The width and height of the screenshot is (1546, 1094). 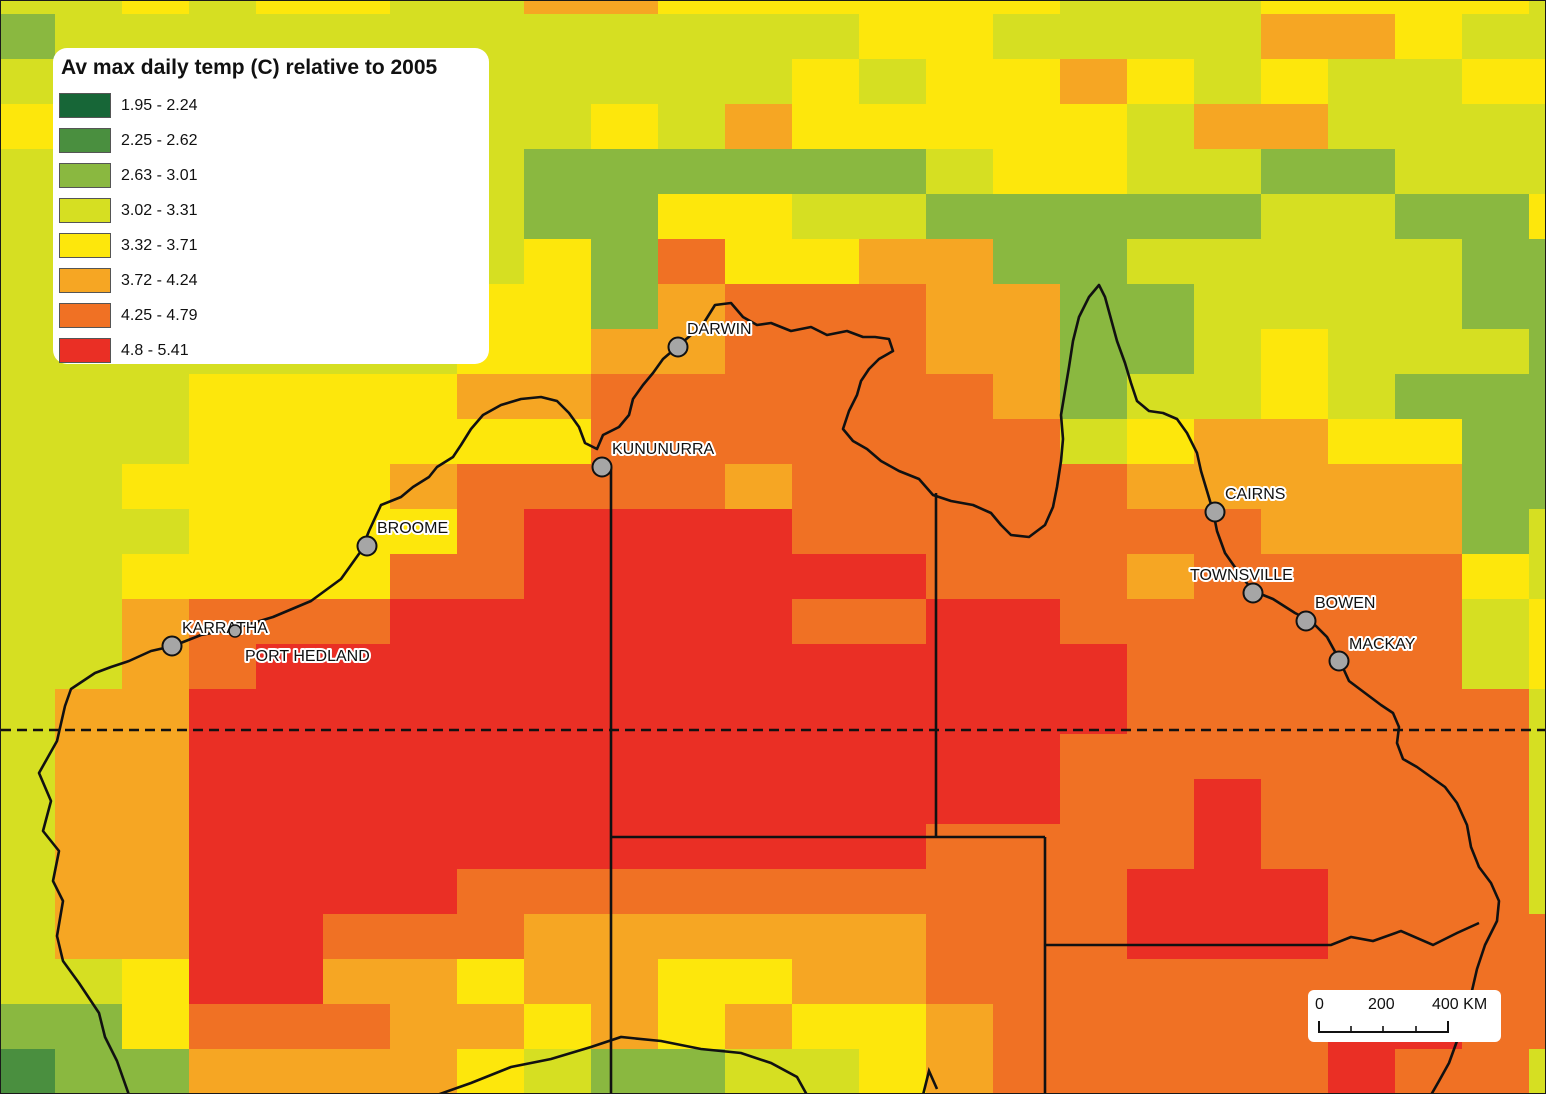 What do you see at coordinates (215, 637) in the screenshot?
I see `city-marker-karratha: KARRATHA` at bounding box center [215, 637].